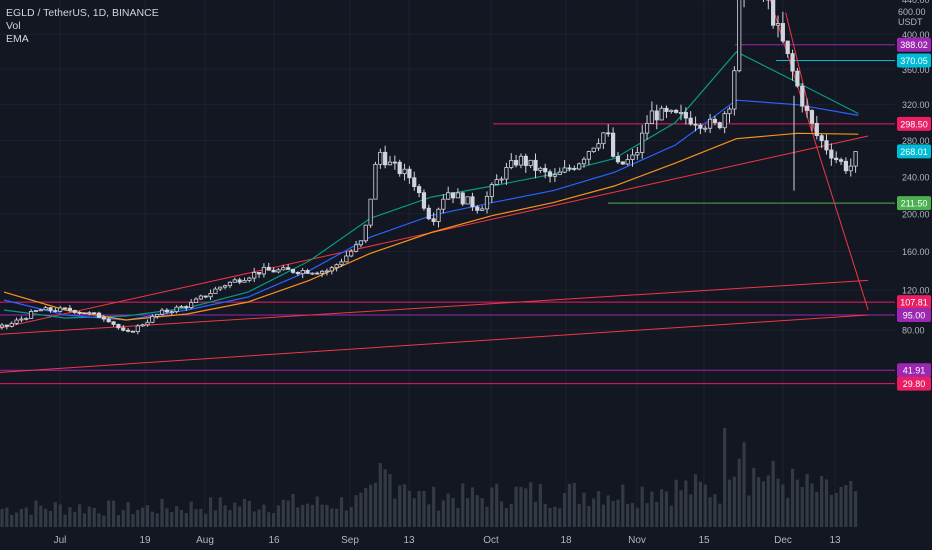 This screenshot has height=550, width=932. Describe the element at coordinates (637, 540) in the screenshot. I see `time-tick-label: Nov` at that location.